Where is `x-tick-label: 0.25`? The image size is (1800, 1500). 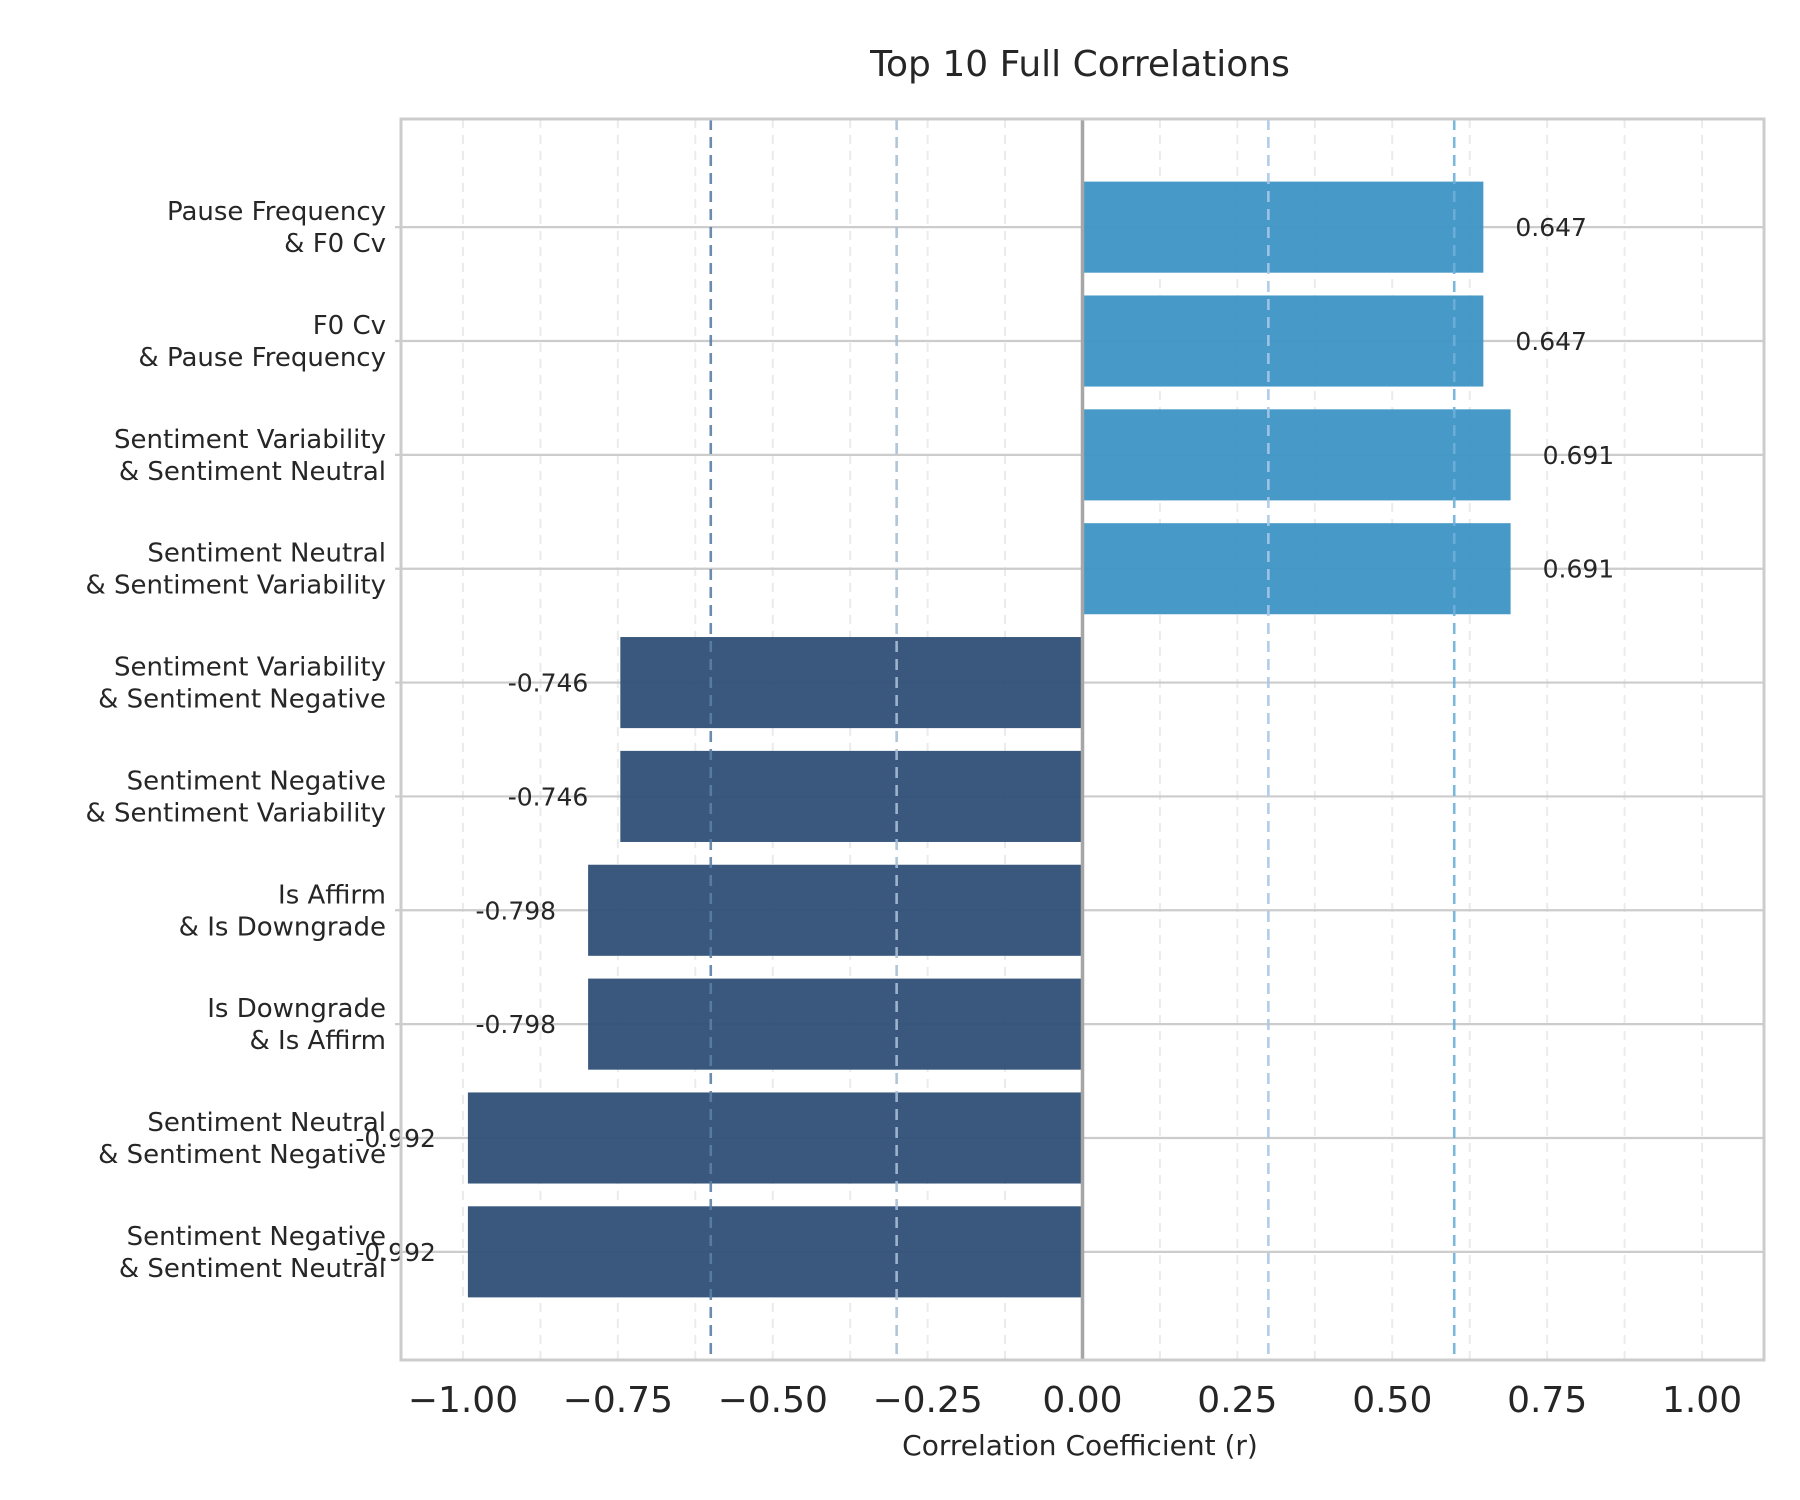 x-tick-label: 0.25 is located at coordinates (1237, 1400).